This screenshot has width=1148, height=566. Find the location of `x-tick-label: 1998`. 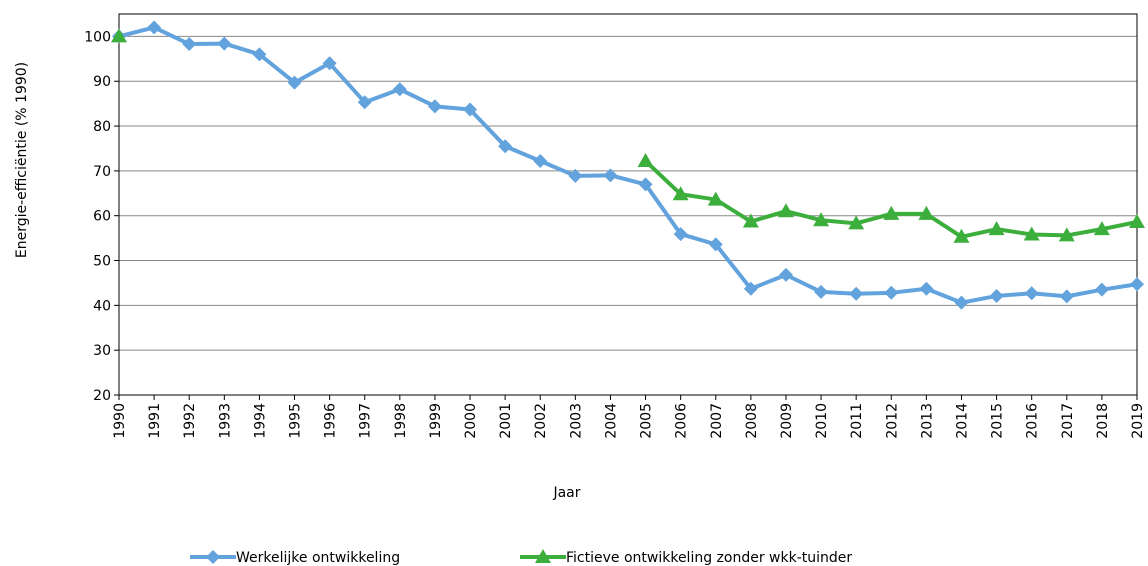

x-tick-label: 1998 is located at coordinates (401, 421).